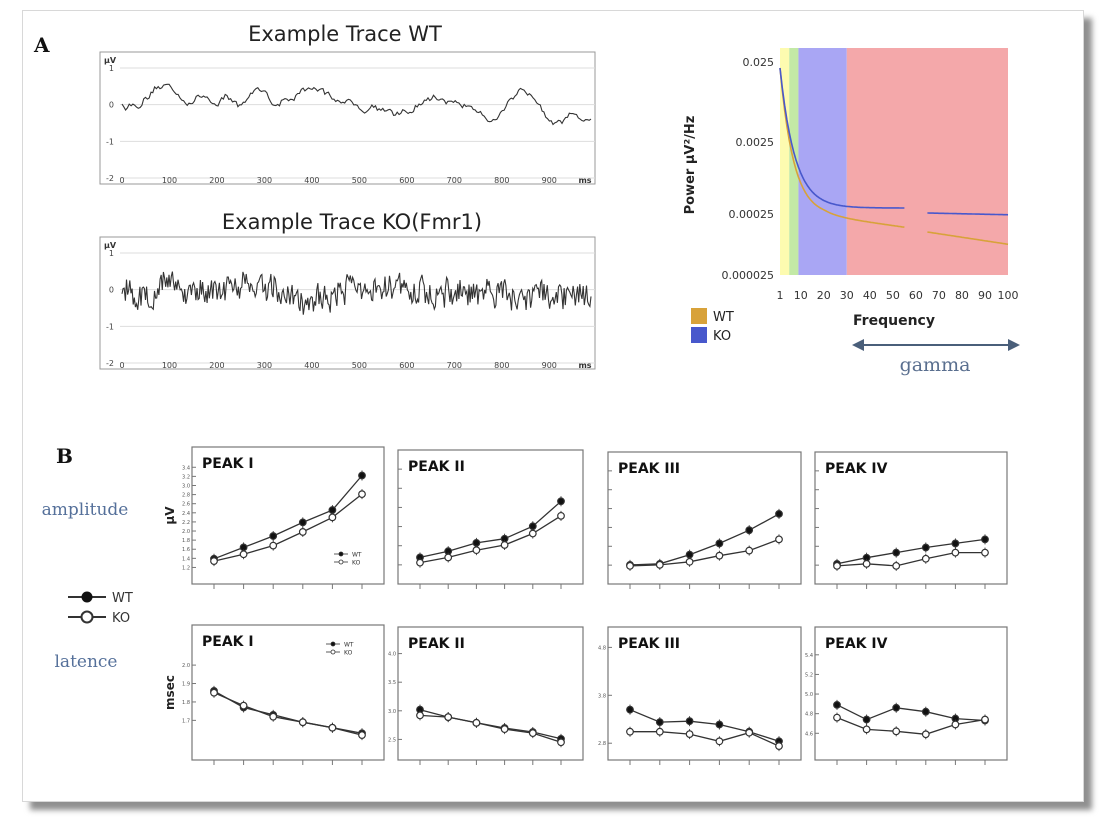  I want to click on trace-xtick: 500, so click(359, 180).